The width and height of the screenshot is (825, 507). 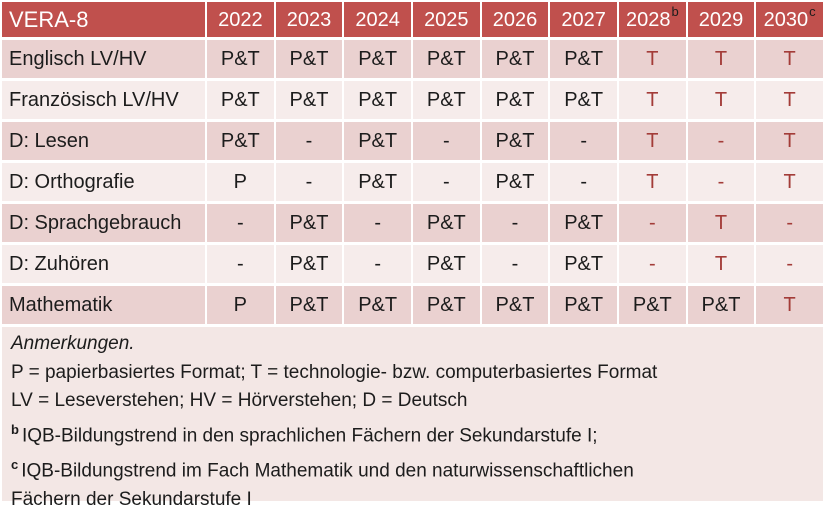 I want to click on year-header: 2022, so click(x=240, y=19).